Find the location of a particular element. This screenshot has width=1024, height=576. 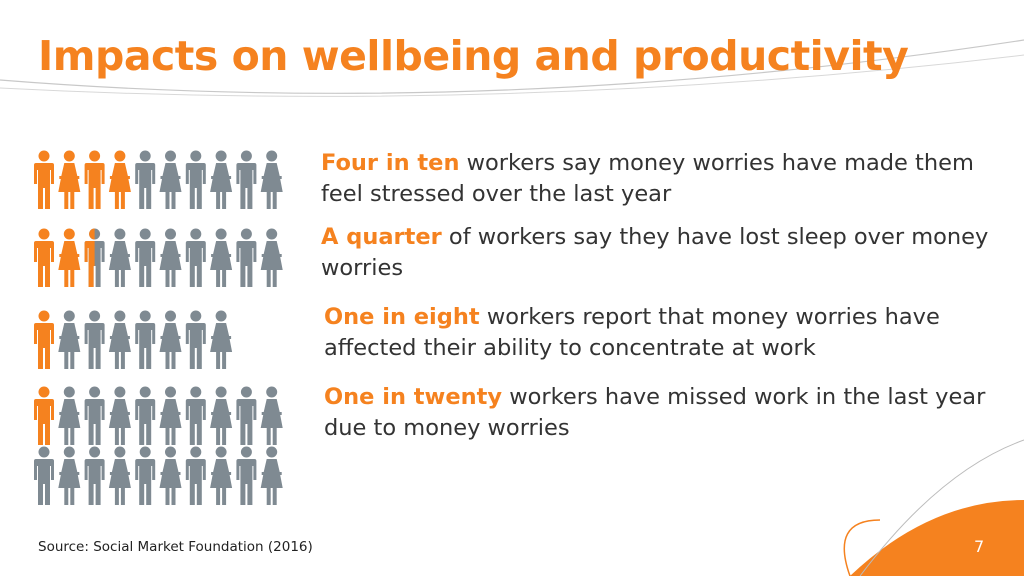

page-number: 7 is located at coordinates (979, 546).